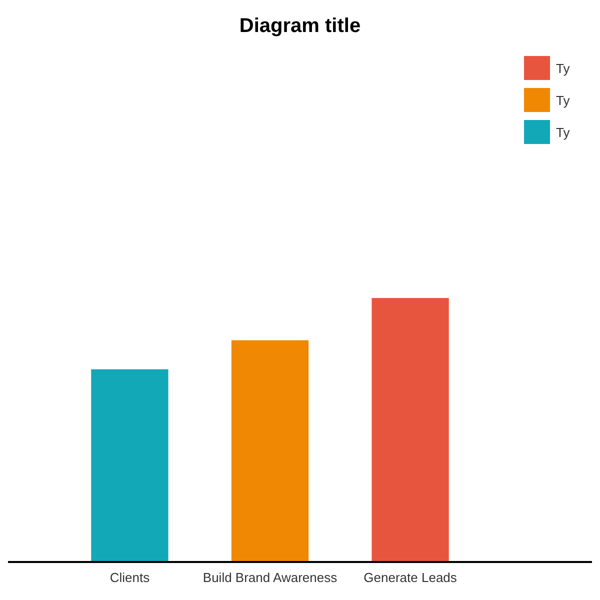 This screenshot has height=600, width=600. Describe the element at coordinates (300, 26) in the screenshot. I see `chart-title: Diagram title` at that location.